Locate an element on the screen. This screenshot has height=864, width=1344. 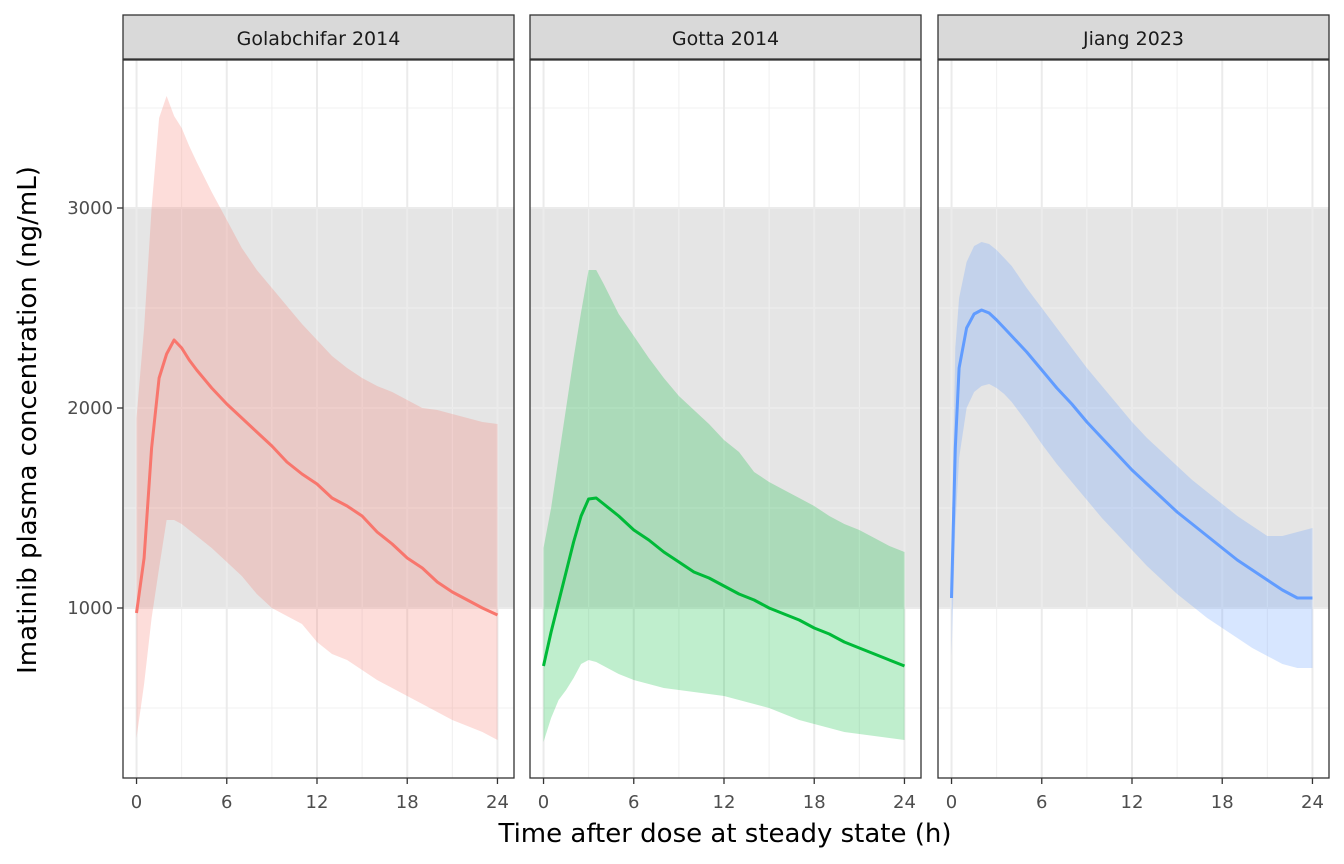
y-axis-title: Imatinib plasma concentration (ng/mL) is located at coordinates (28, 420).